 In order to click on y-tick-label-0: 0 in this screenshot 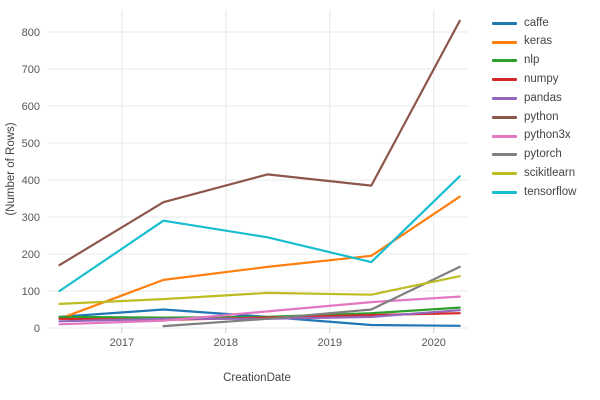, I will do `click(37, 329)`.